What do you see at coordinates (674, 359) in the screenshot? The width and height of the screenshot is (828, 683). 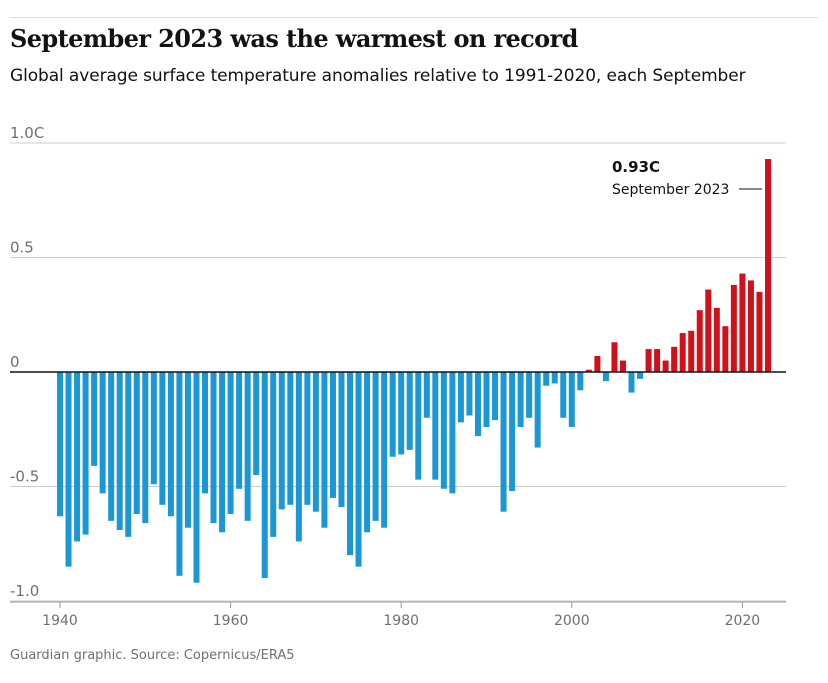 I see `bar-2012` at bounding box center [674, 359].